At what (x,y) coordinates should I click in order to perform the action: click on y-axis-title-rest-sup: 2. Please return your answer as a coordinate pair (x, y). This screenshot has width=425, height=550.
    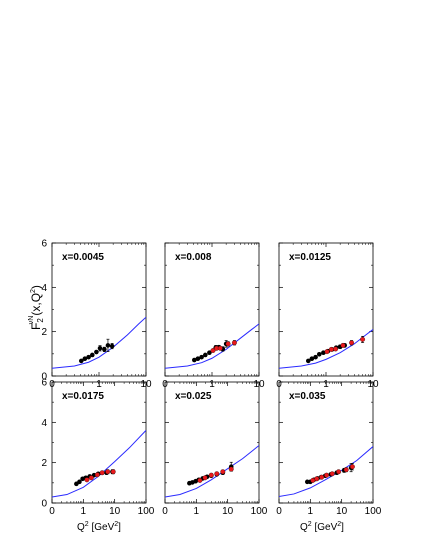
    Looking at the image, I should click on (33, 291).